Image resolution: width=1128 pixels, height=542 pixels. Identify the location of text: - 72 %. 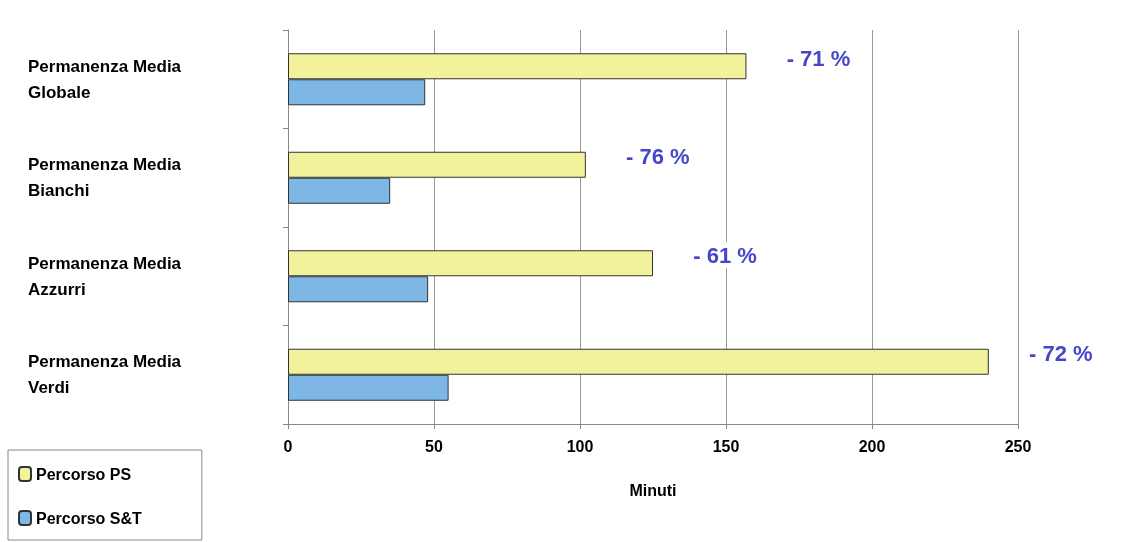
(1061, 354).